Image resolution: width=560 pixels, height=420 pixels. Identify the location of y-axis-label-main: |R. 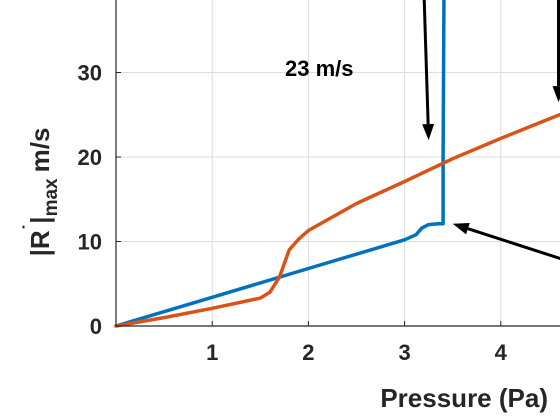
(40, 243).